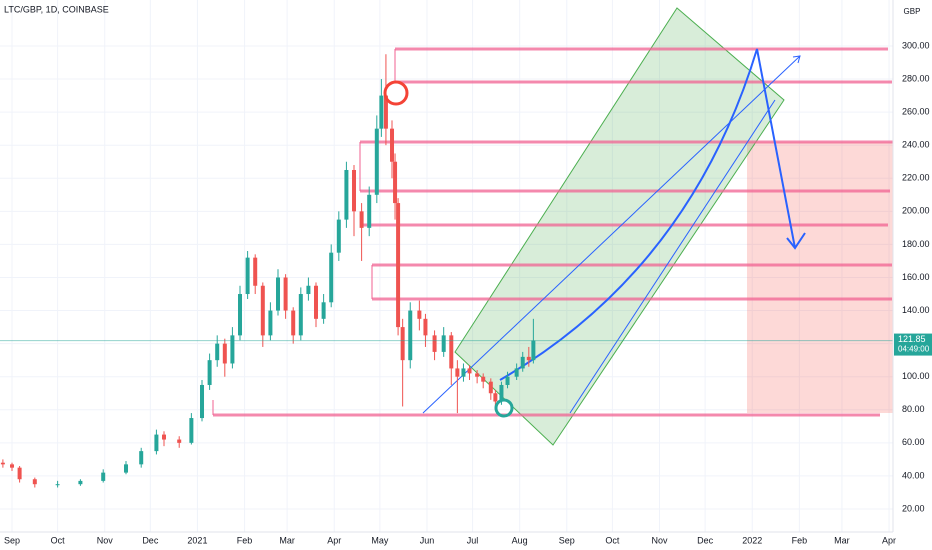 Image resolution: width=932 pixels, height=550 pixels. Describe the element at coordinates (396, 93) in the screenshot. I see `top-marker` at that location.